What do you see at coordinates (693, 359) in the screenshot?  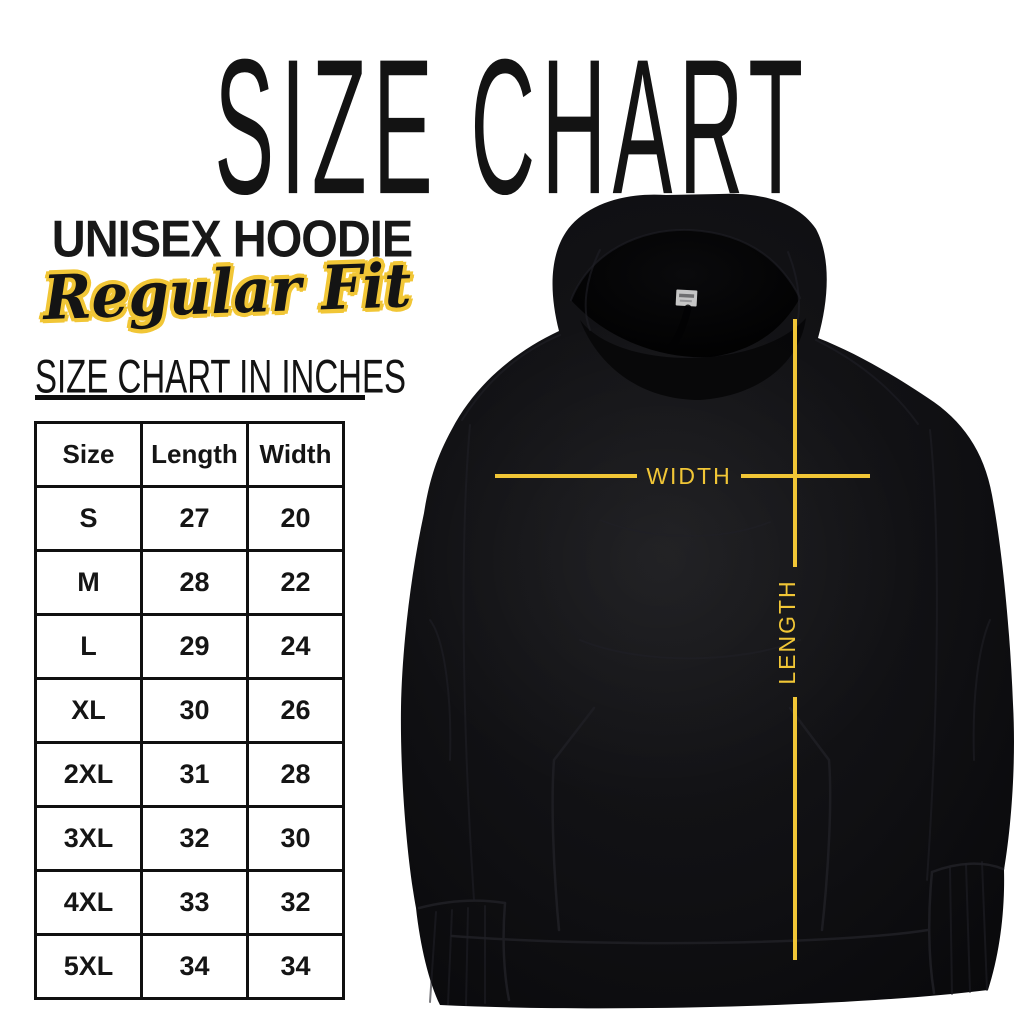 I see `collar-shadow` at bounding box center [693, 359].